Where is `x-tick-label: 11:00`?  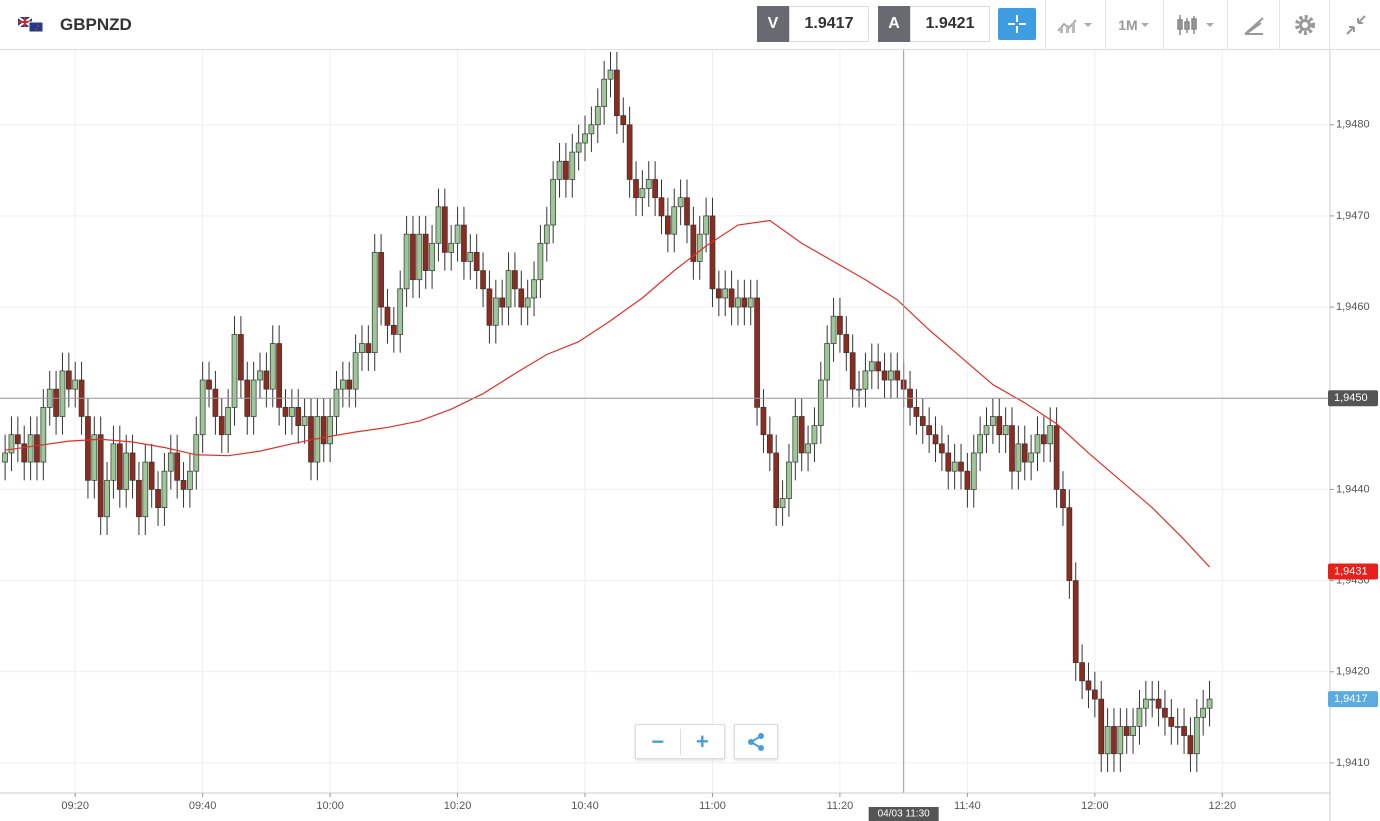 x-tick-label: 11:00 is located at coordinates (712, 806).